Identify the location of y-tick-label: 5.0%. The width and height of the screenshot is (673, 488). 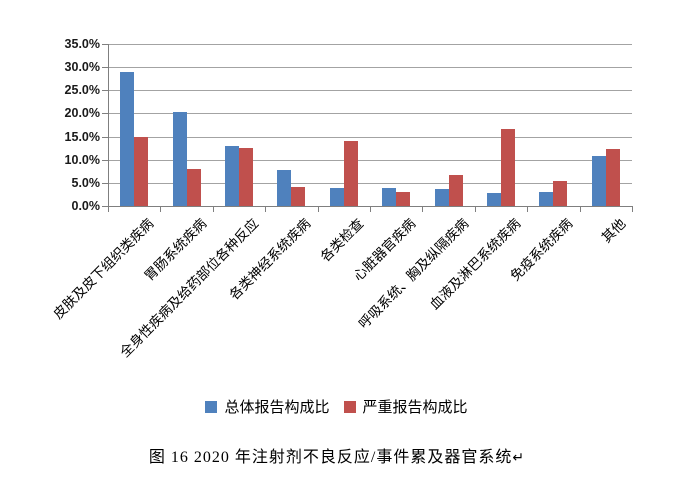
(86, 182).